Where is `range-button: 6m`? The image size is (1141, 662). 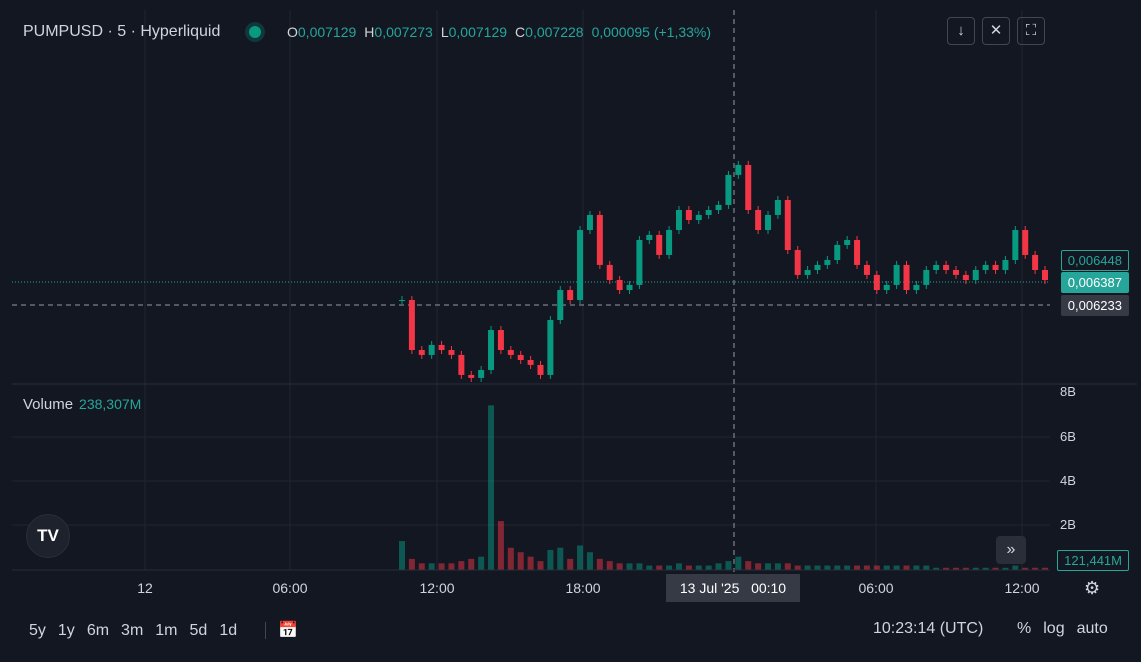 range-button: 6m is located at coordinates (98, 630).